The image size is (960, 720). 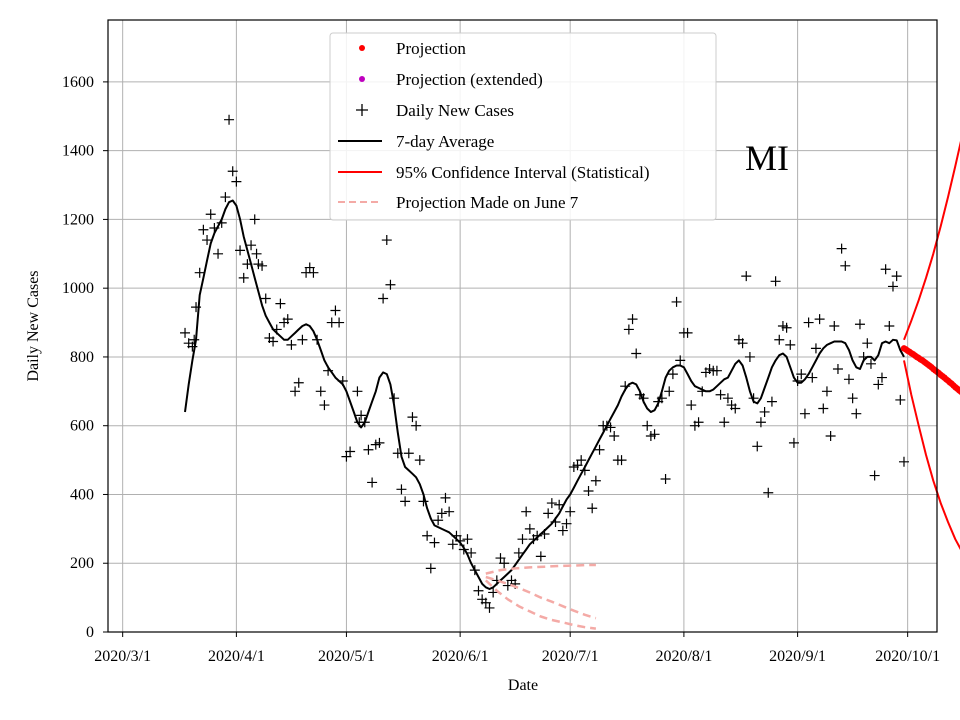 What do you see at coordinates (346, 656) in the screenshot?
I see `x-tick-label: 2020/5/1` at bounding box center [346, 656].